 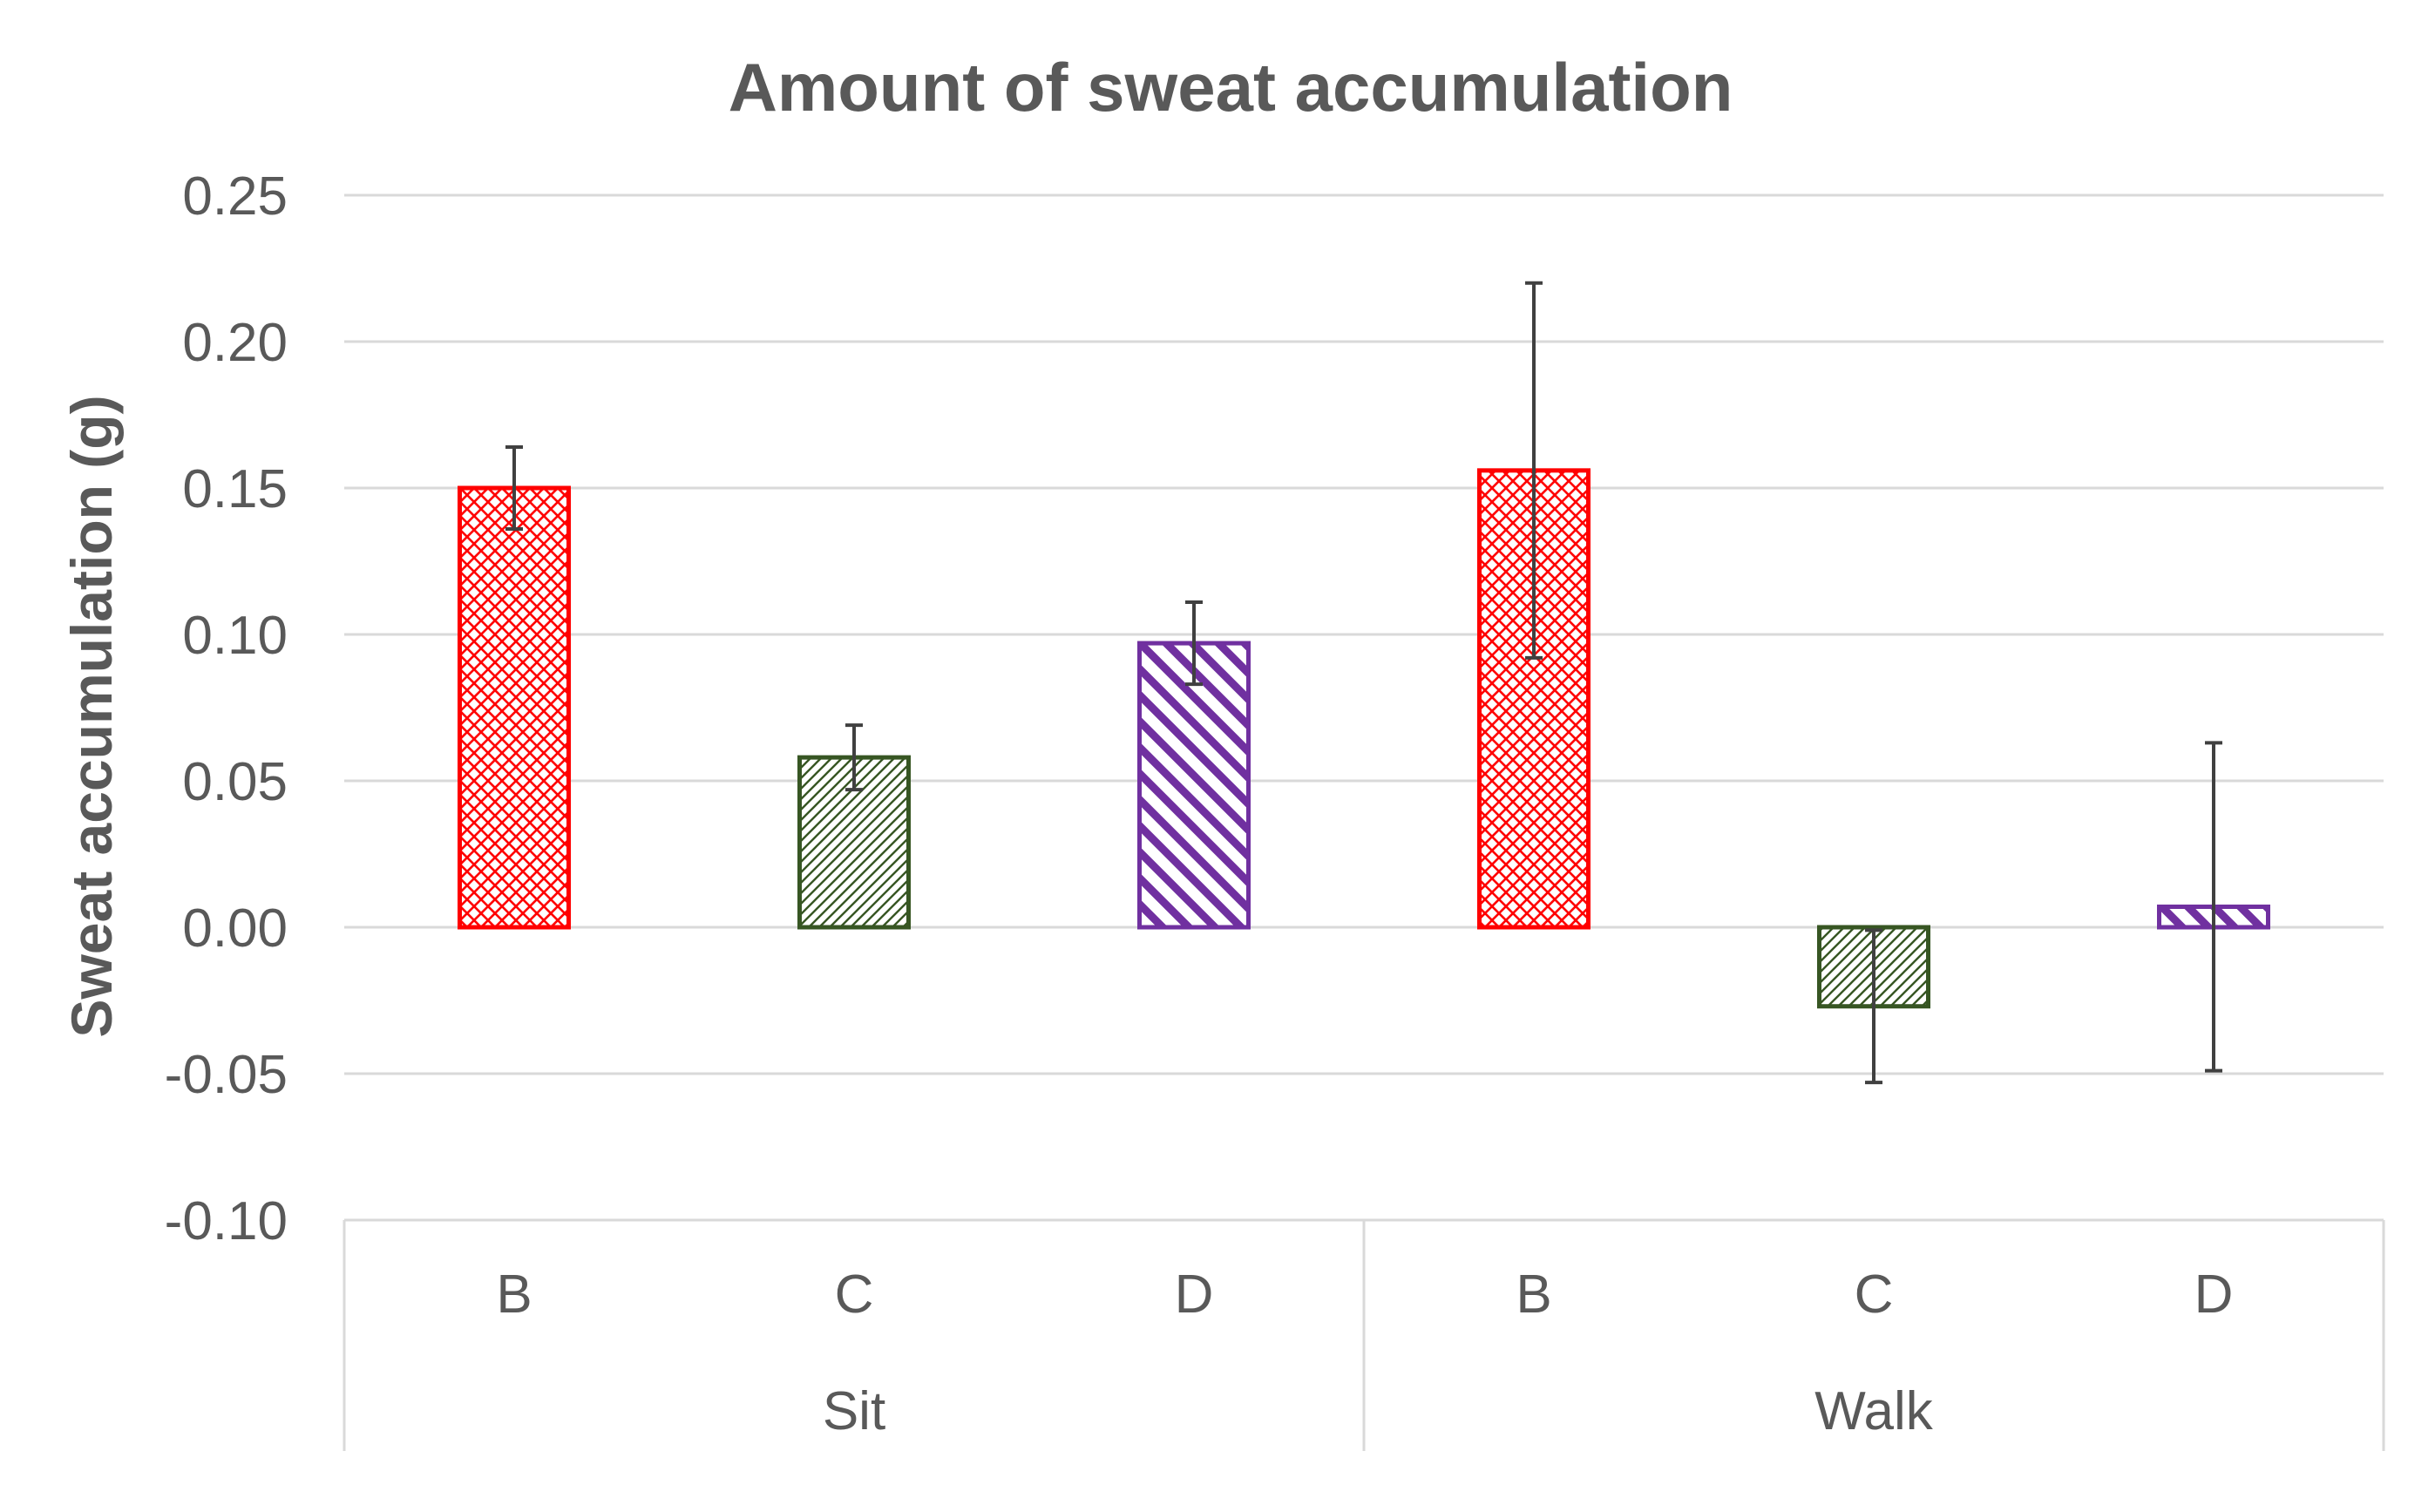 What do you see at coordinates (1534, 471) in the screenshot?
I see `error-bar-walk-b` at bounding box center [1534, 471].